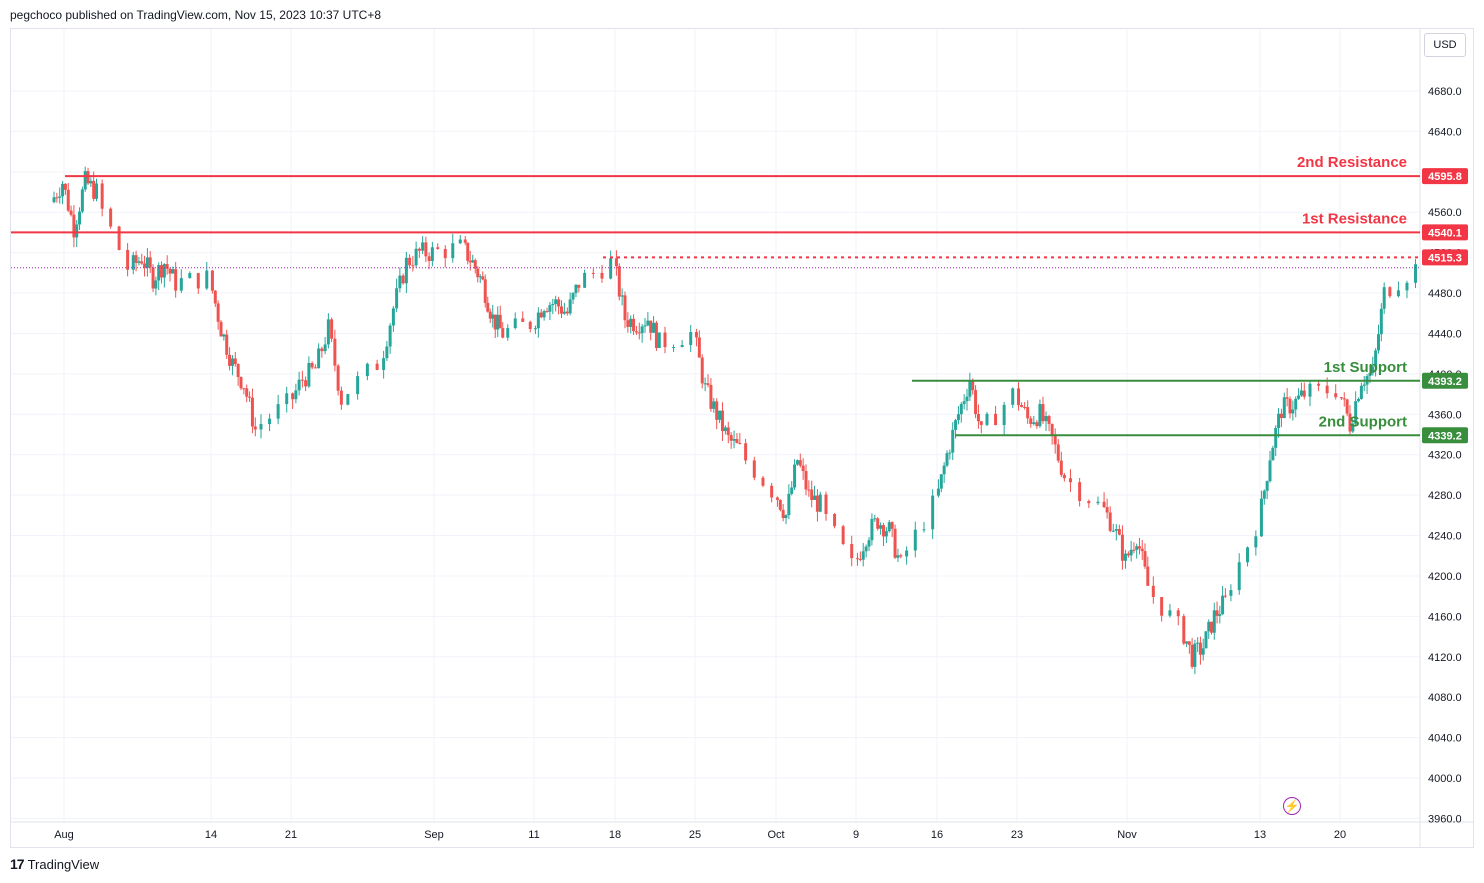 The image size is (1484, 883). What do you see at coordinates (1445, 739) in the screenshot?
I see `y-tick-label: 4040.0` at bounding box center [1445, 739].